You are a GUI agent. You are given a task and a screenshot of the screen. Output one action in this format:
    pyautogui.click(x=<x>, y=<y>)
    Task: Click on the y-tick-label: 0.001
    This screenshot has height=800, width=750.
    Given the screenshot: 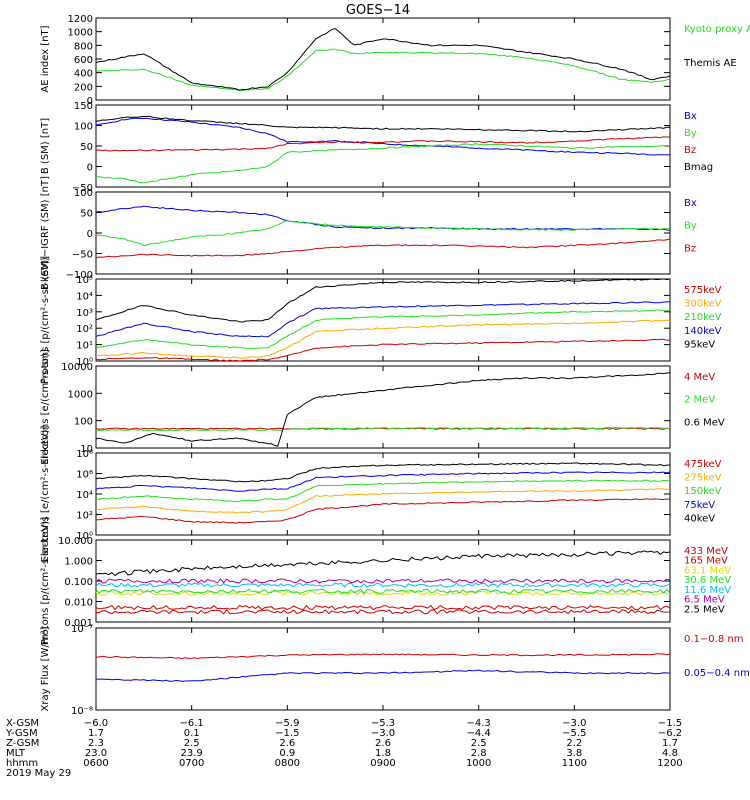 What is the action you would take?
    pyautogui.click(x=78, y=623)
    